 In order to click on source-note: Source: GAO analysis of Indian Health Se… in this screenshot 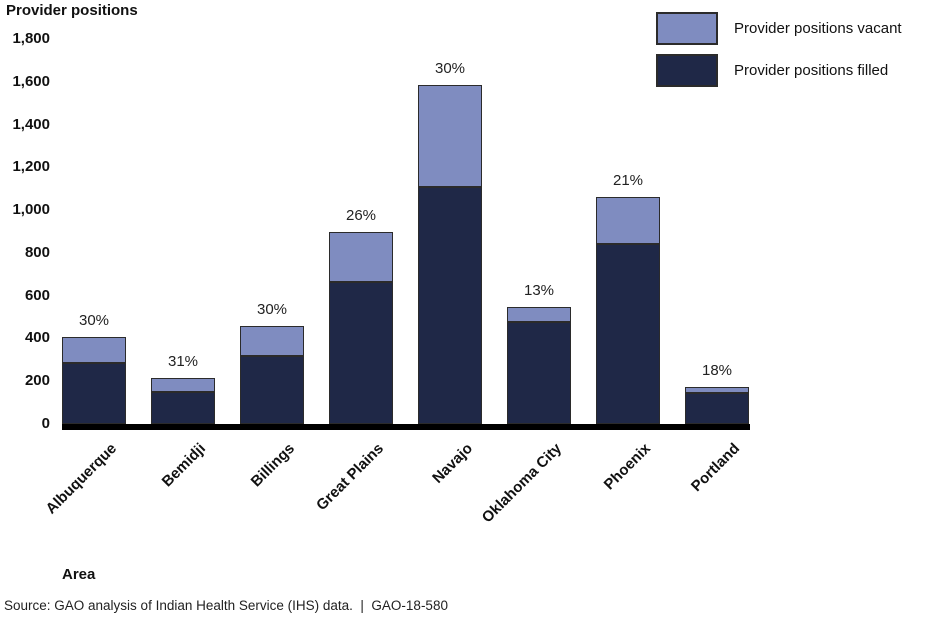, I will do `click(226, 605)`.